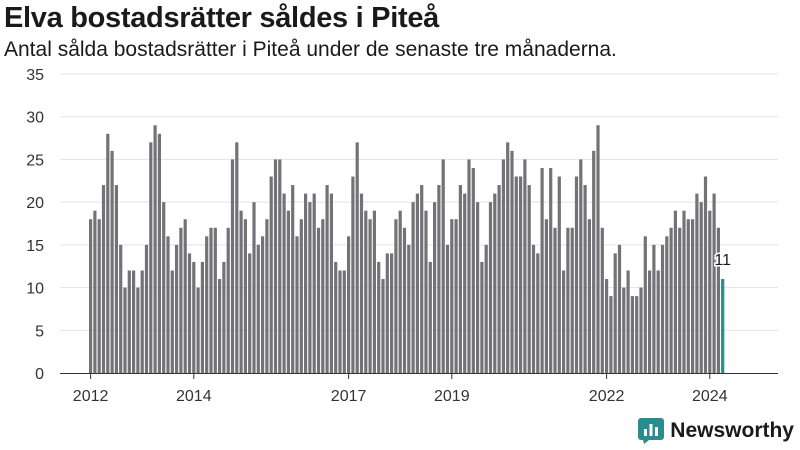 This screenshot has width=800, height=450. What do you see at coordinates (35, 289) in the screenshot?
I see `y-tick-label: 10` at bounding box center [35, 289].